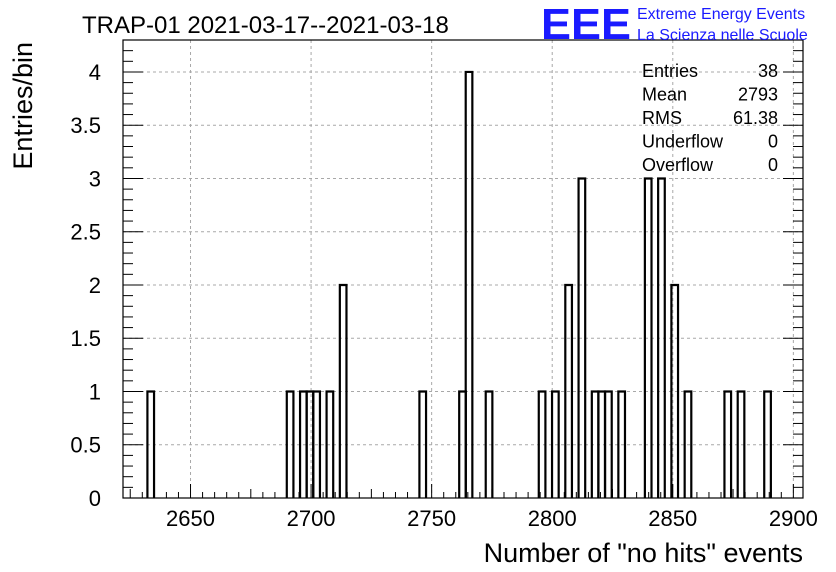 This screenshot has width=836, height=572. I want to click on y-tick-label: 1.5, so click(85, 338).